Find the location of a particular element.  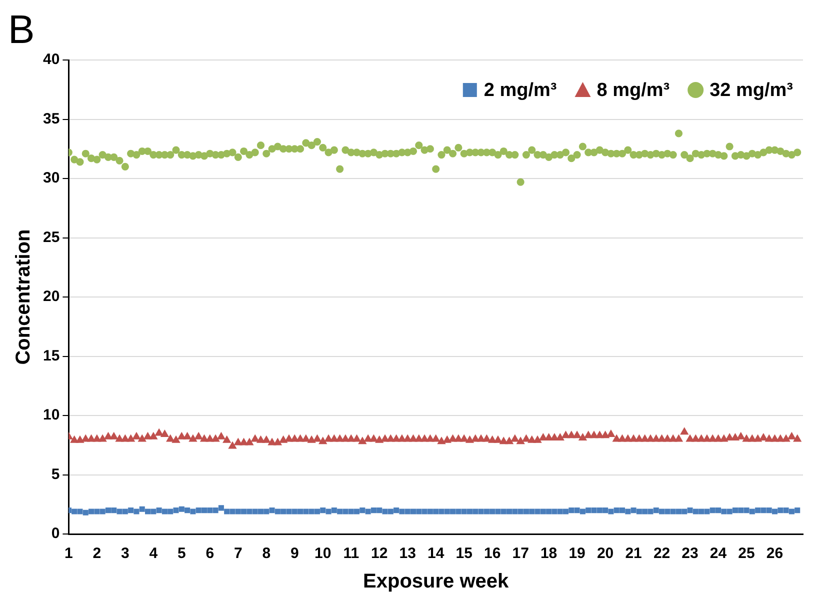

x-tick-label: 5 is located at coordinates (181, 553).